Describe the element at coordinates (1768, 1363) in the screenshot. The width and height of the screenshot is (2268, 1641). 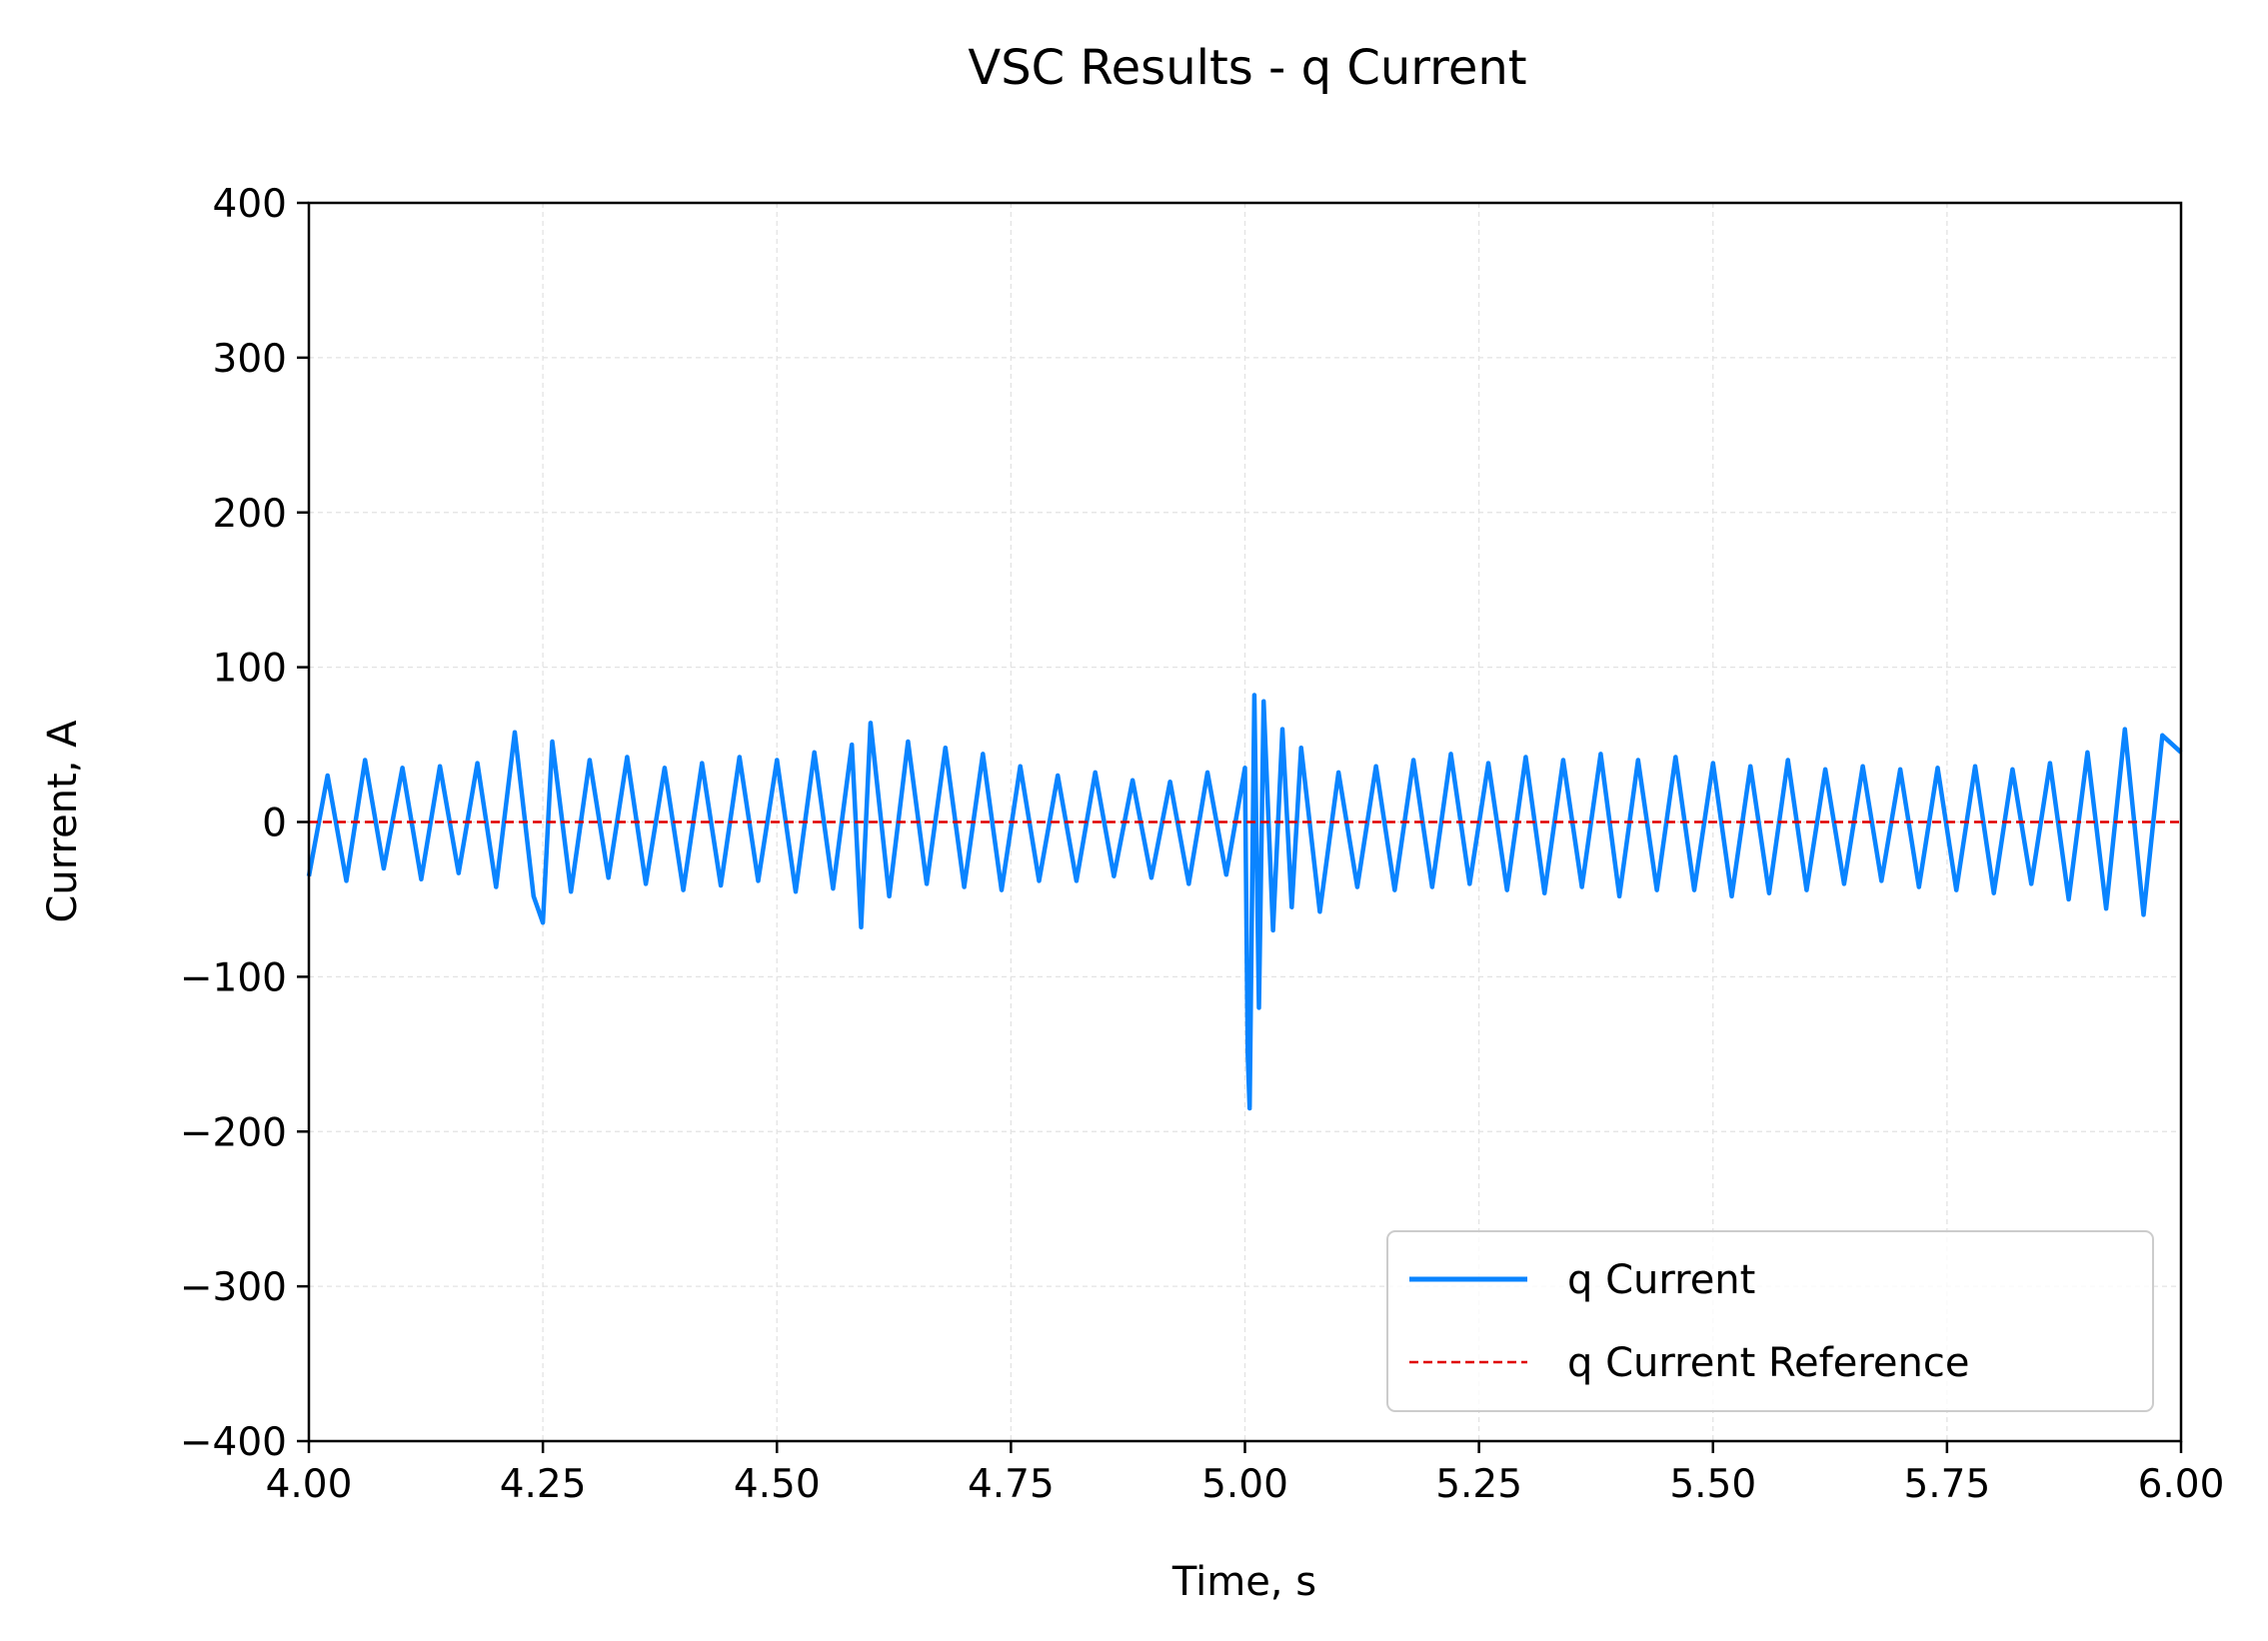
I see `legend-label-q-current-reference: q Current Reference` at that location.